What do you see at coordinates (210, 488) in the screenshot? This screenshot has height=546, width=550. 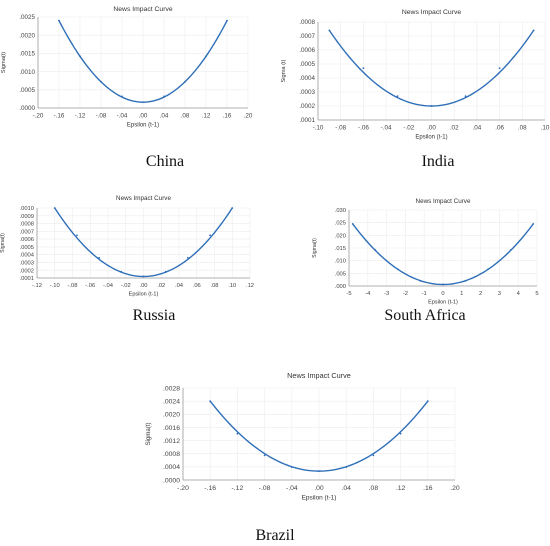 I see `x-tick-label: -.16` at bounding box center [210, 488].